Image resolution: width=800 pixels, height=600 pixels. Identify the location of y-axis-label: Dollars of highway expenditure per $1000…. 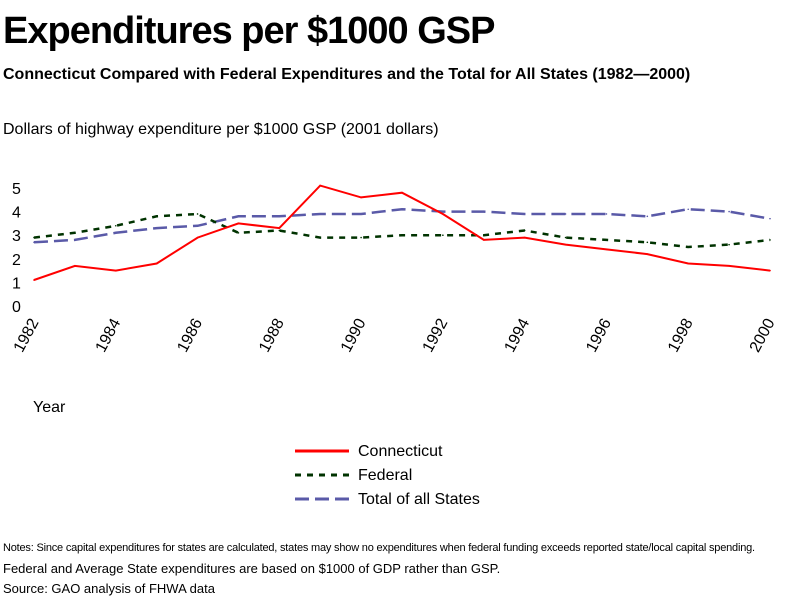
(221, 129).